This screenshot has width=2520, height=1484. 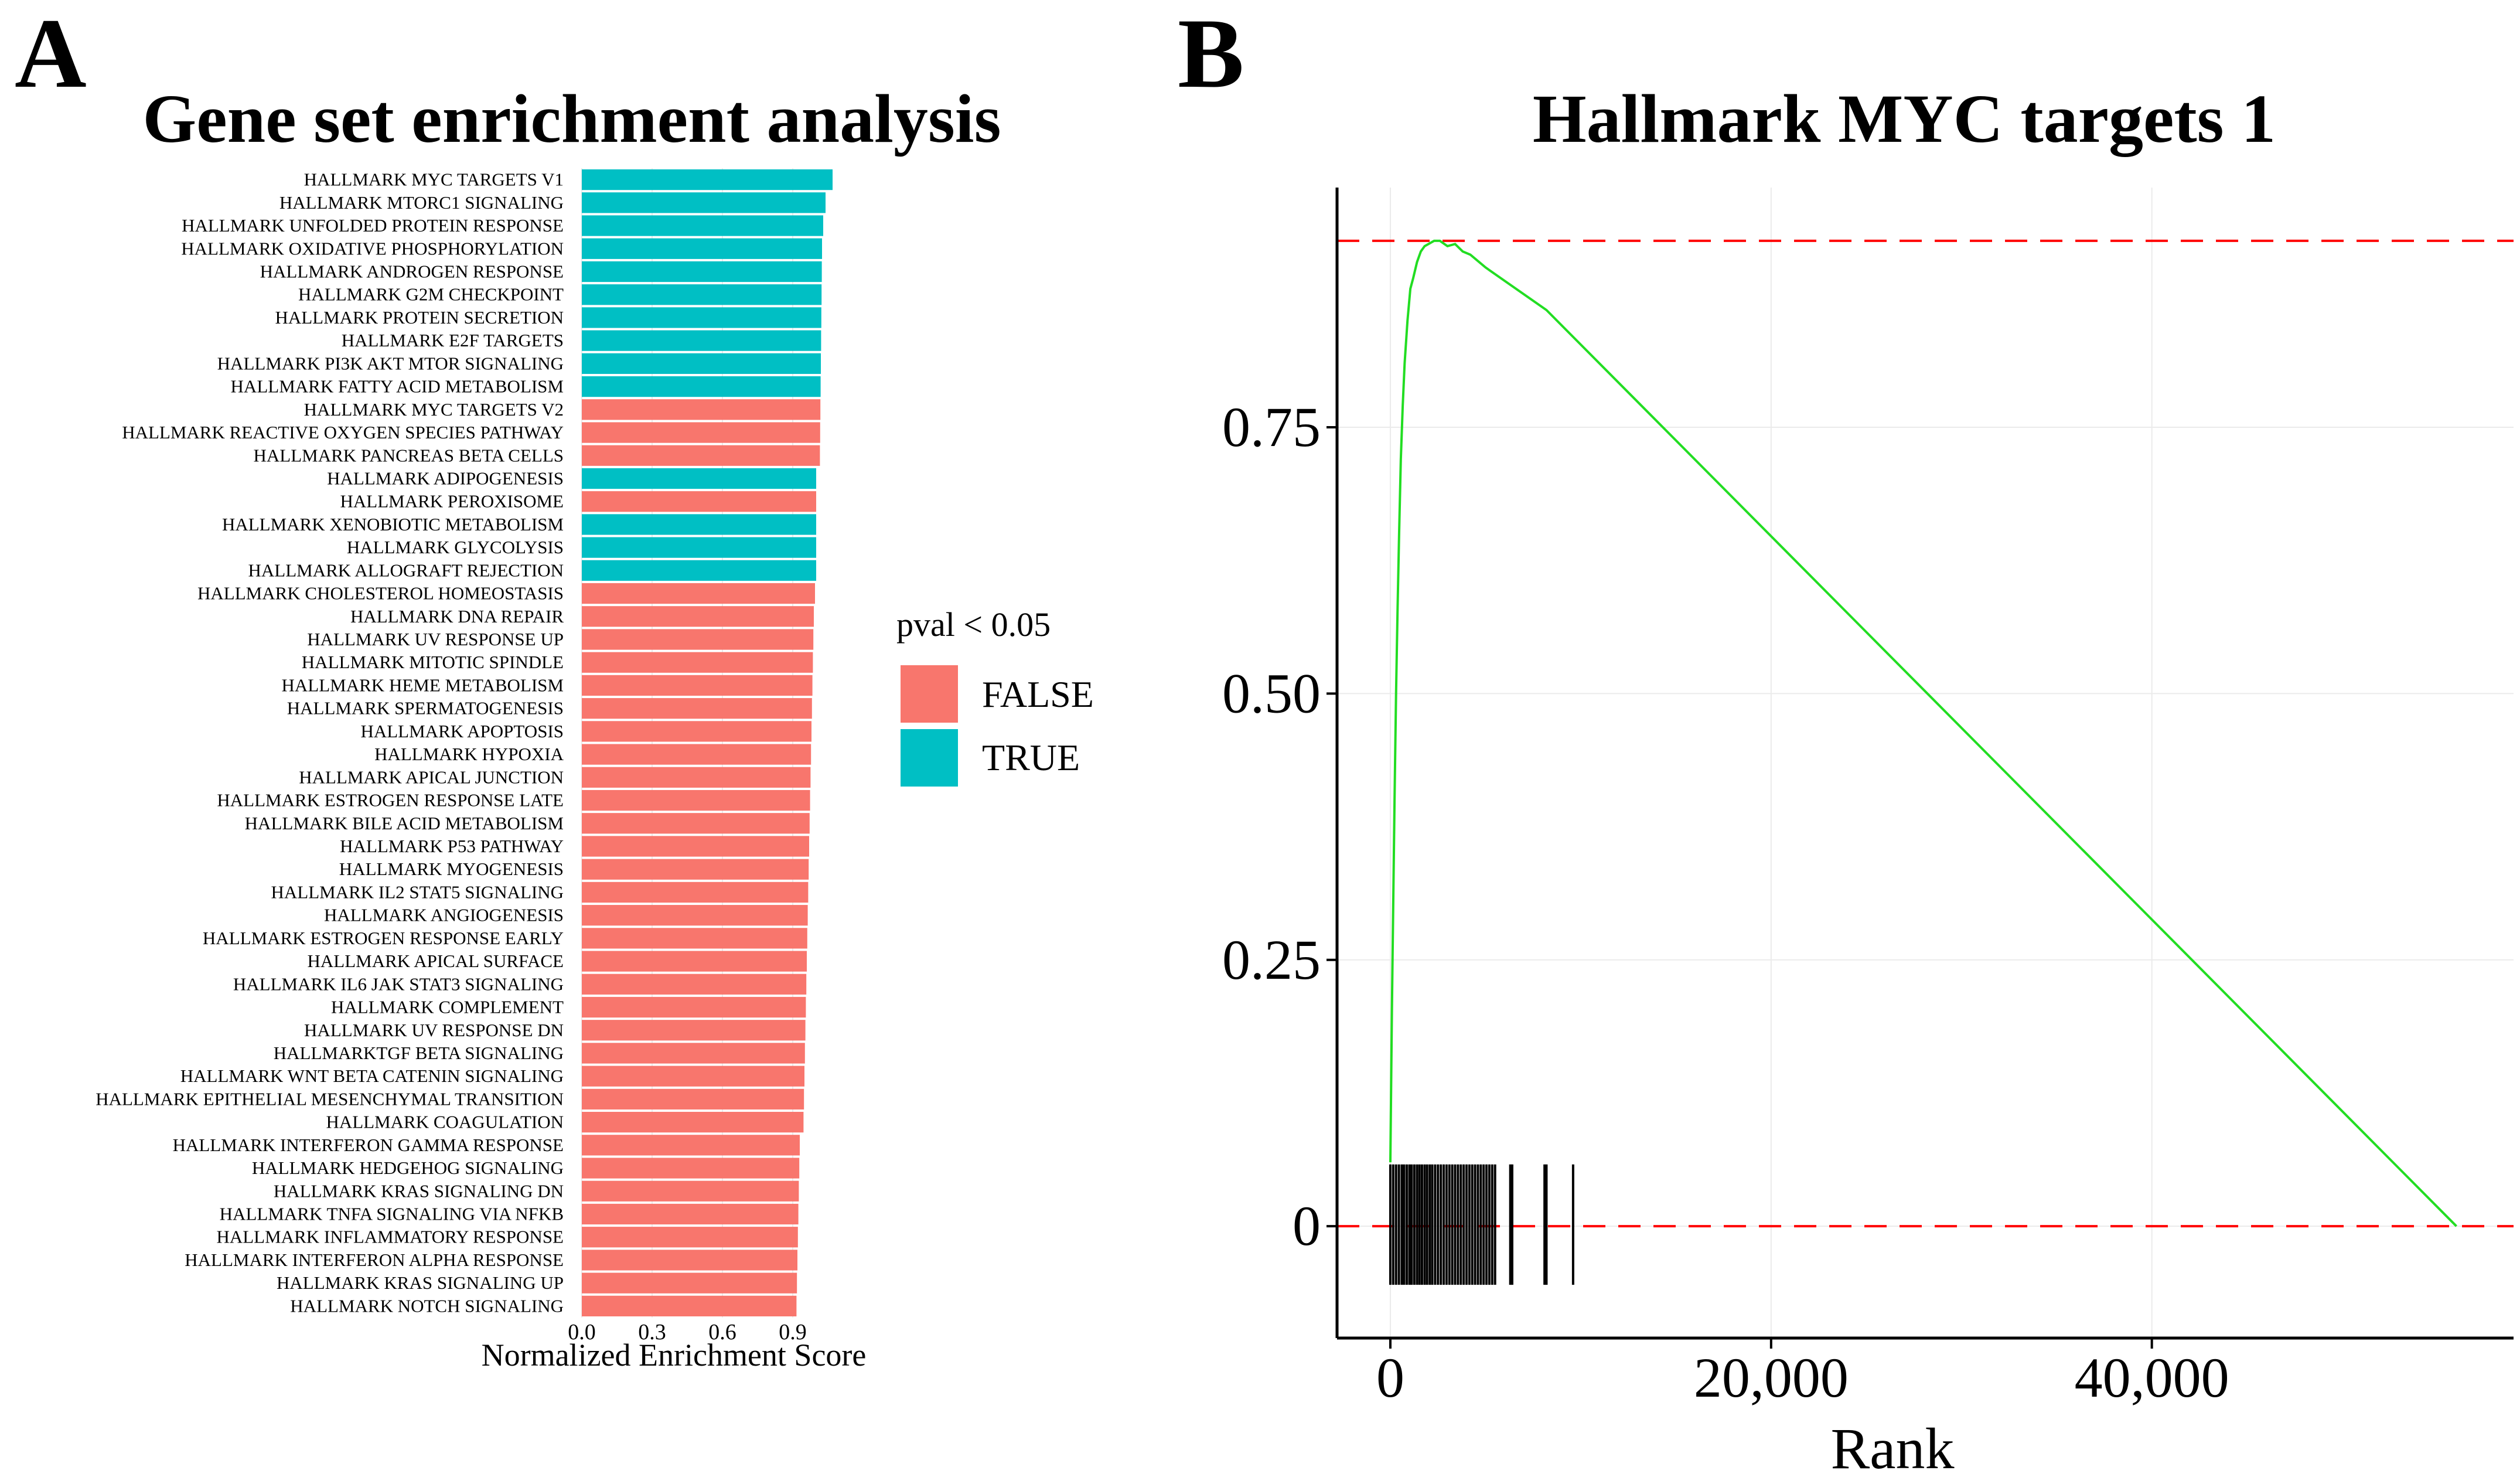 I want to click on term-label: HALLMARK COAGULATION, so click(x=445, y=1122).